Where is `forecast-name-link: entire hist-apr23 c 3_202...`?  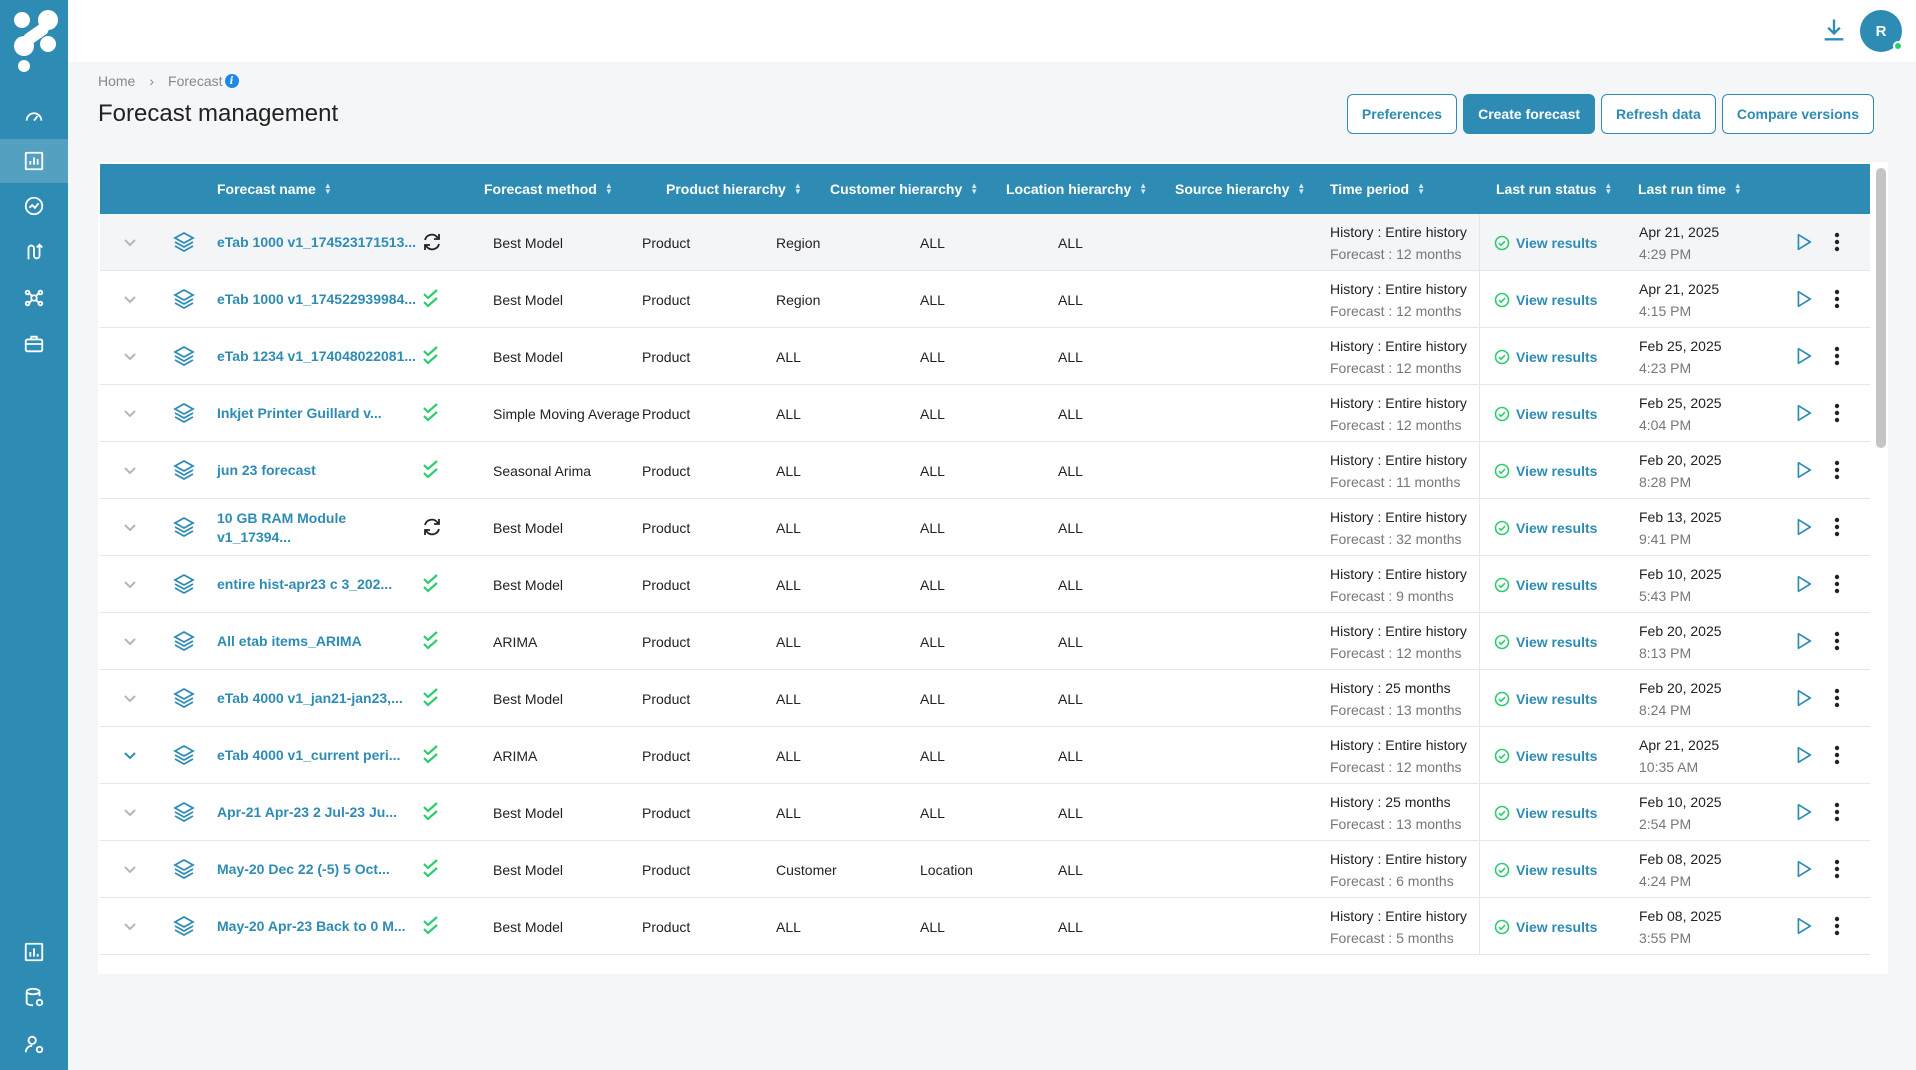 forecast-name-link: entire hist-apr23 c 3_202... is located at coordinates (305, 584).